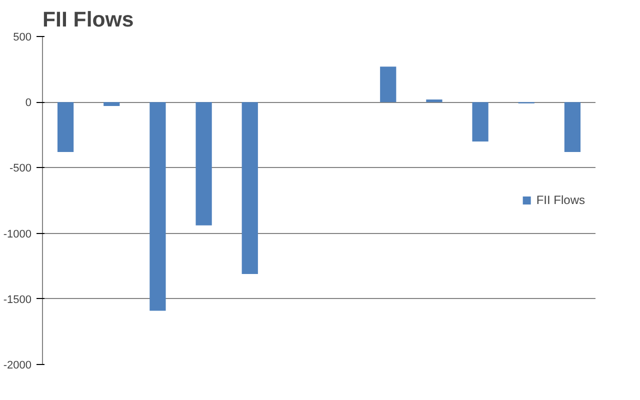 This screenshot has height=400, width=640. What do you see at coordinates (28, 103) in the screenshot?
I see `y-tick-label: 0` at bounding box center [28, 103].